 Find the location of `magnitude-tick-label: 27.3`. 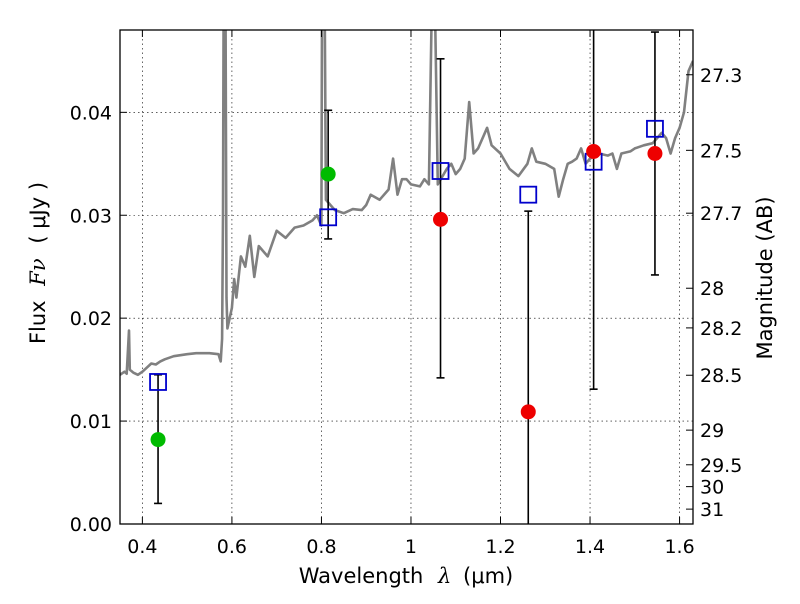

magnitude-tick-label: 27.3 is located at coordinates (721, 76).